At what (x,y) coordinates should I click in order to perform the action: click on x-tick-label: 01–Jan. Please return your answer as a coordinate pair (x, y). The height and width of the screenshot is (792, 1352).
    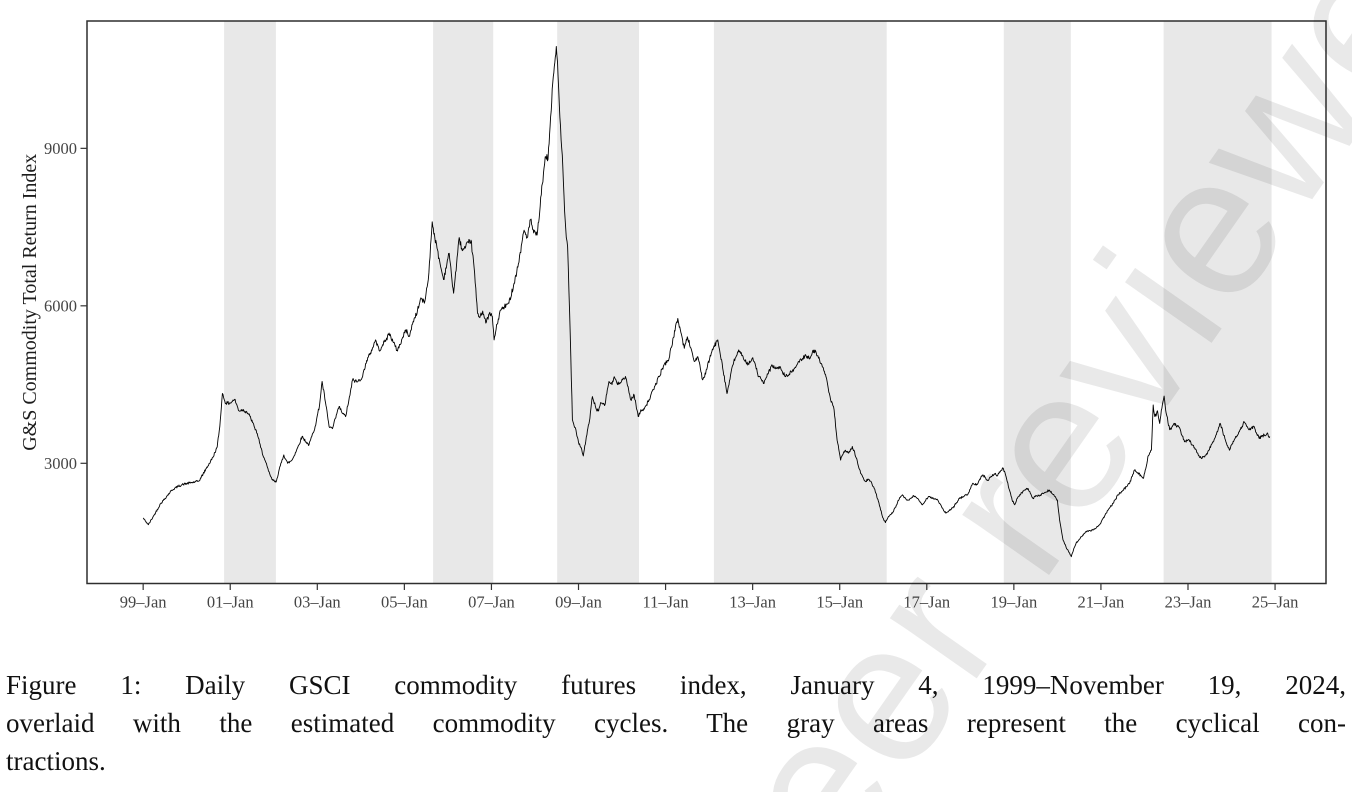
    Looking at the image, I should click on (230, 602).